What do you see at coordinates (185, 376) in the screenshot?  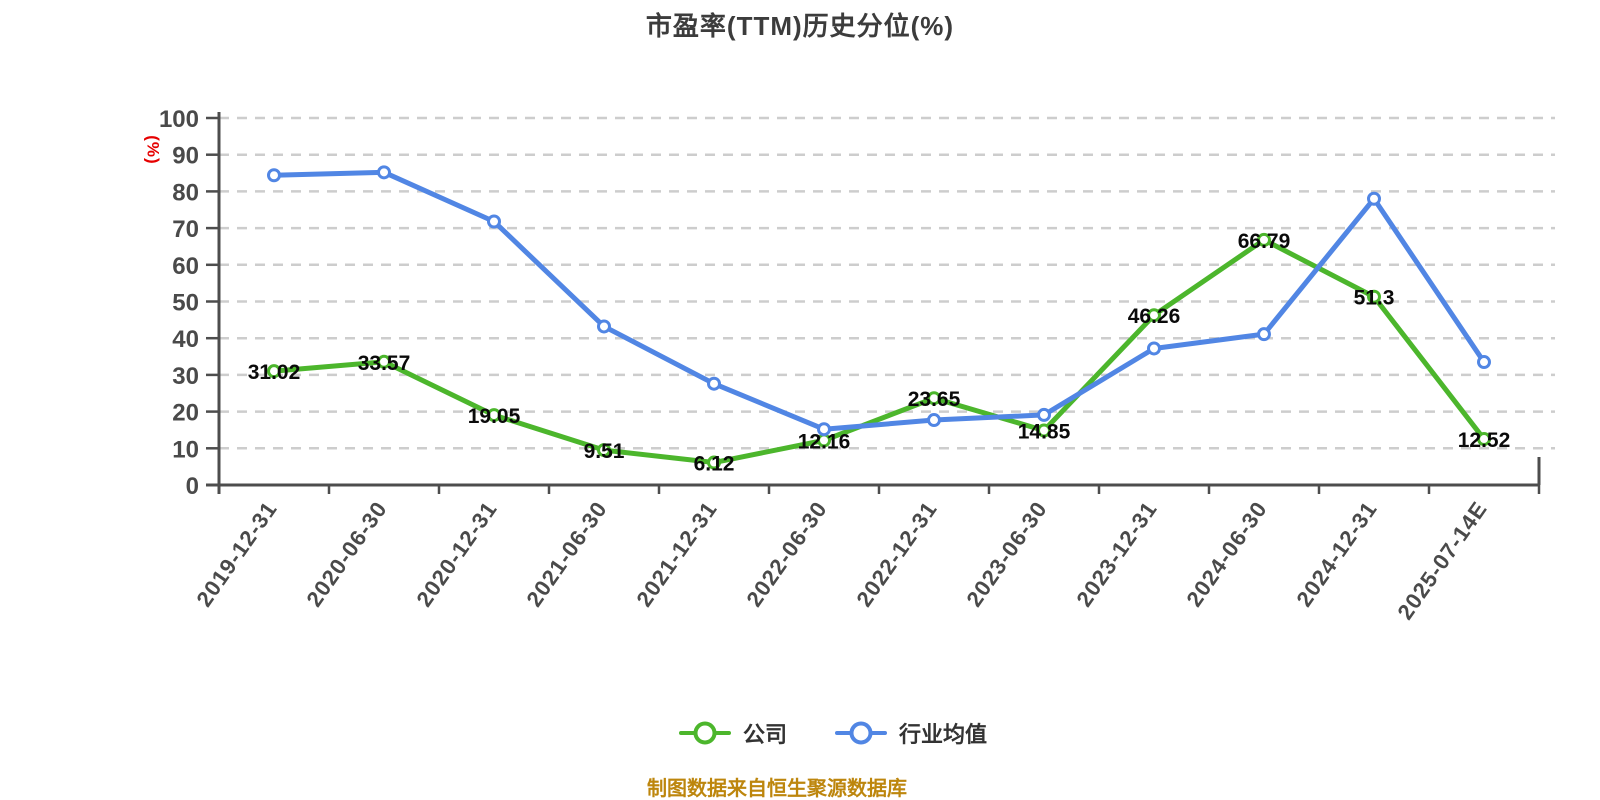 I see `y-axis-label: 30` at bounding box center [185, 376].